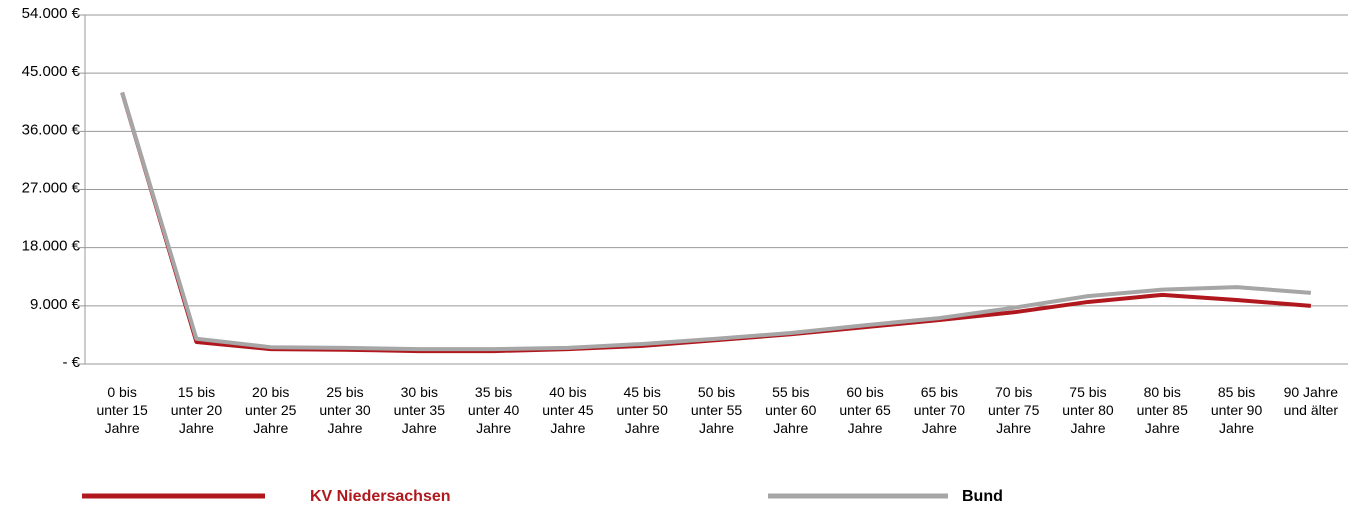 The width and height of the screenshot is (1348, 510). What do you see at coordinates (51, 13) in the screenshot?
I see `y-tick-label: 54.000 €` at bounding box center [51, 13].